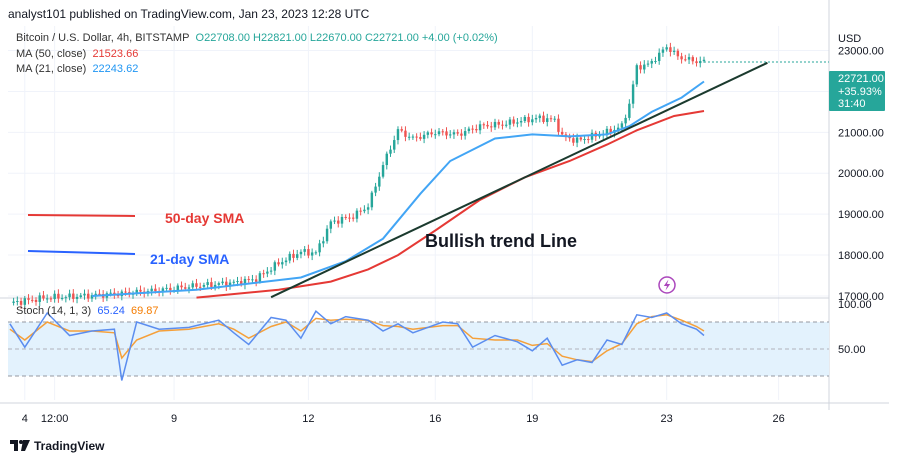 This screenshot has width=900, height=463. I want to click on time-tick-label: 26, so click(778, 419).